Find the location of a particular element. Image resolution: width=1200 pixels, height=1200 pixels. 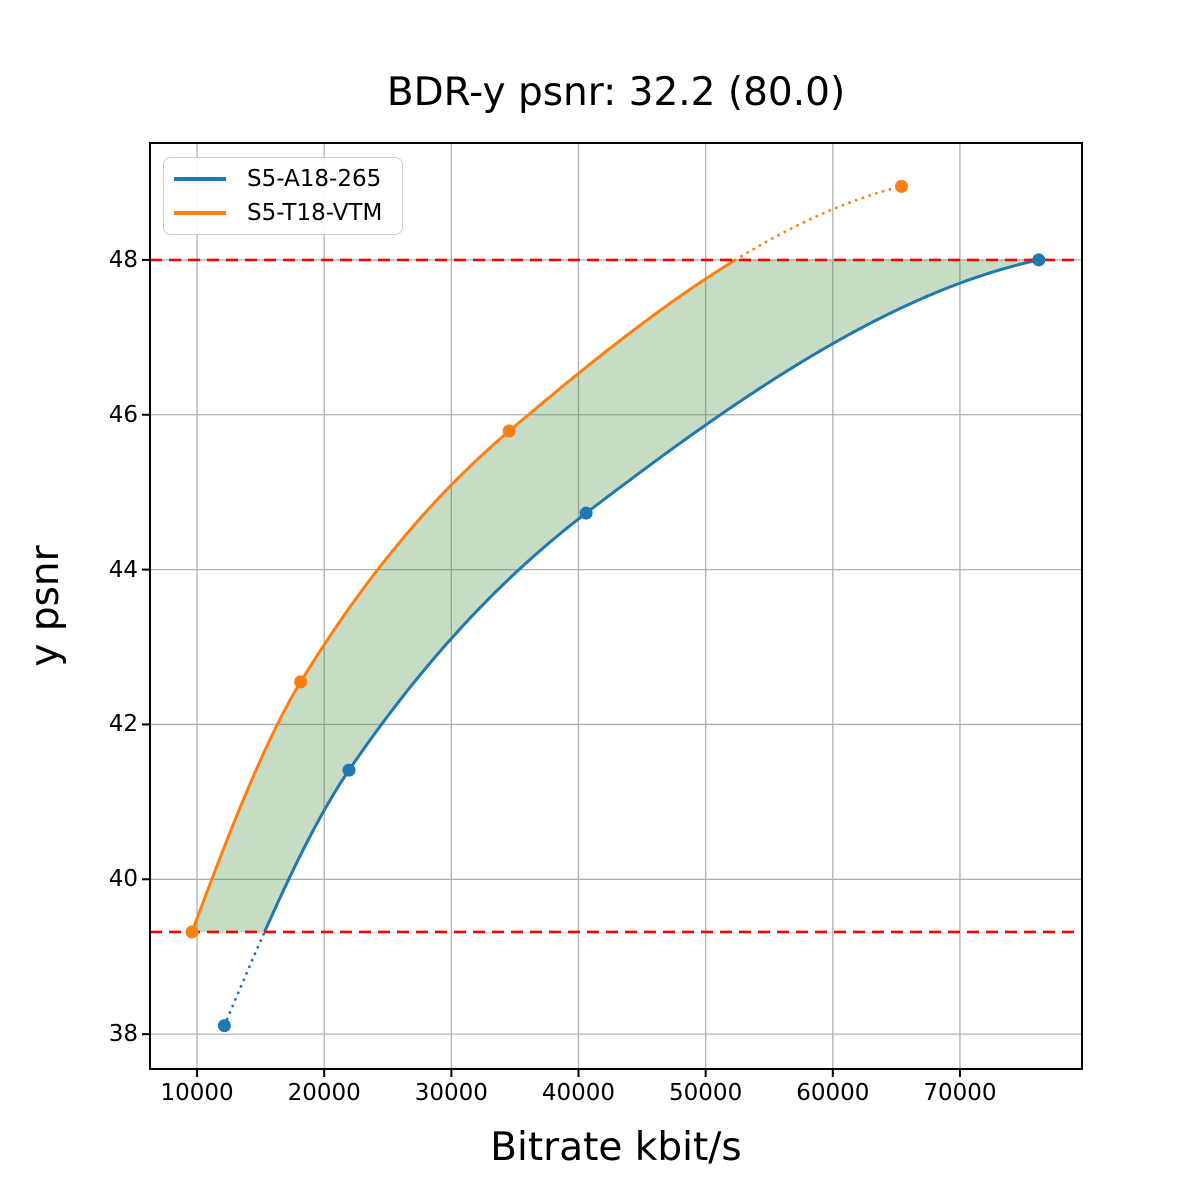

y-tick-label: 38 is located at coordinates (123, 1034).